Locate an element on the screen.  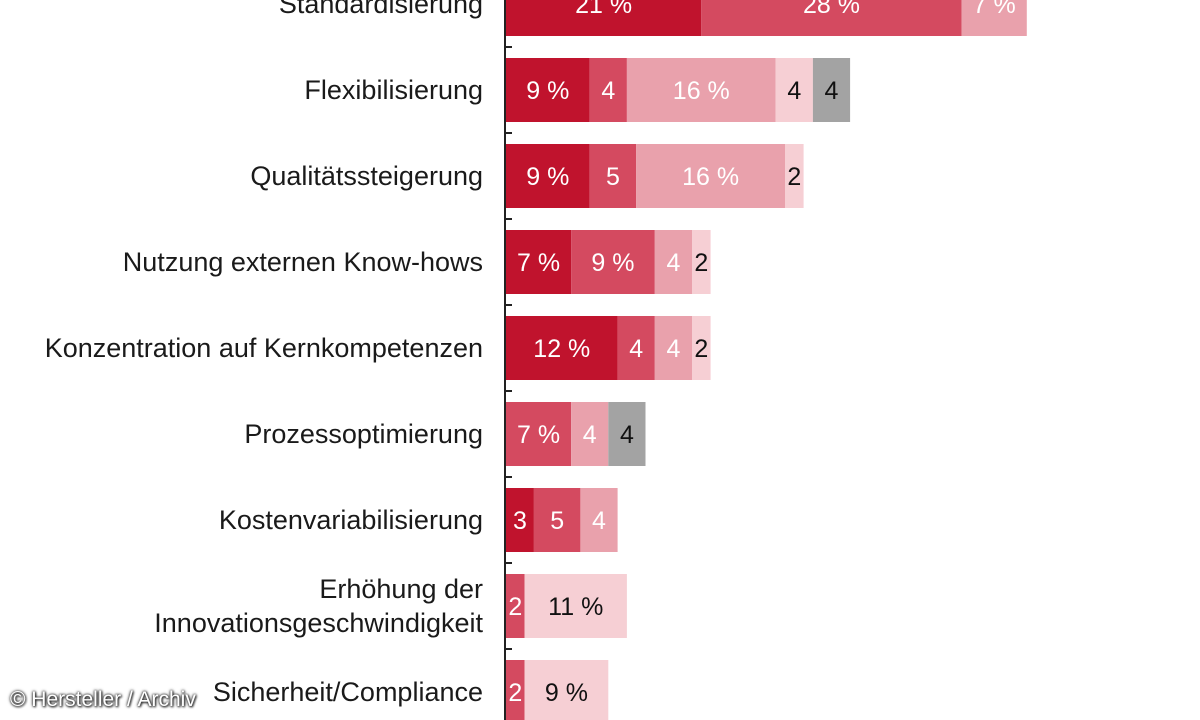
image-credit: © Hersteller / Archiv is located at coordinates (103, 699).